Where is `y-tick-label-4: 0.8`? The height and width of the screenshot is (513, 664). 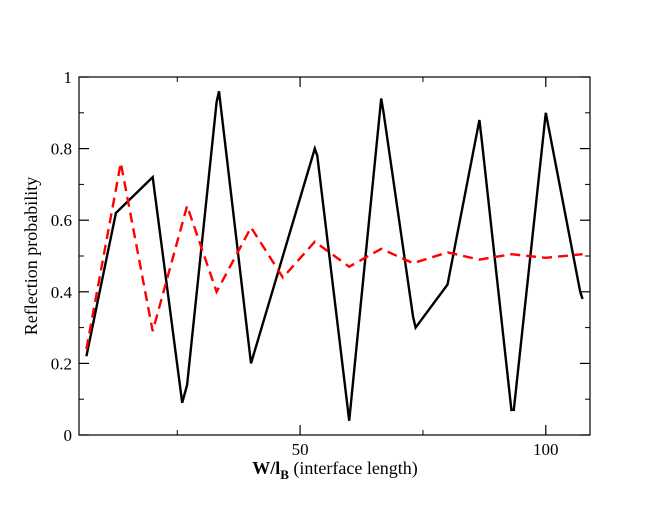
y-tick-label-4: 0.8 is located at coordinates (61, 149).